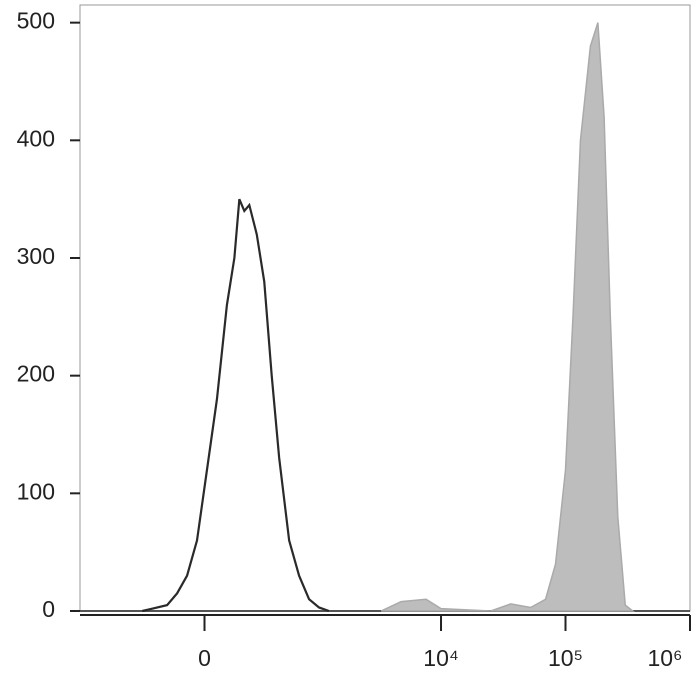 The image size is (700, 700). What do you see at coordinates (36, 21) in the screenshot?
I see `y-tick-label: 500` at bounding box center [36, 21].